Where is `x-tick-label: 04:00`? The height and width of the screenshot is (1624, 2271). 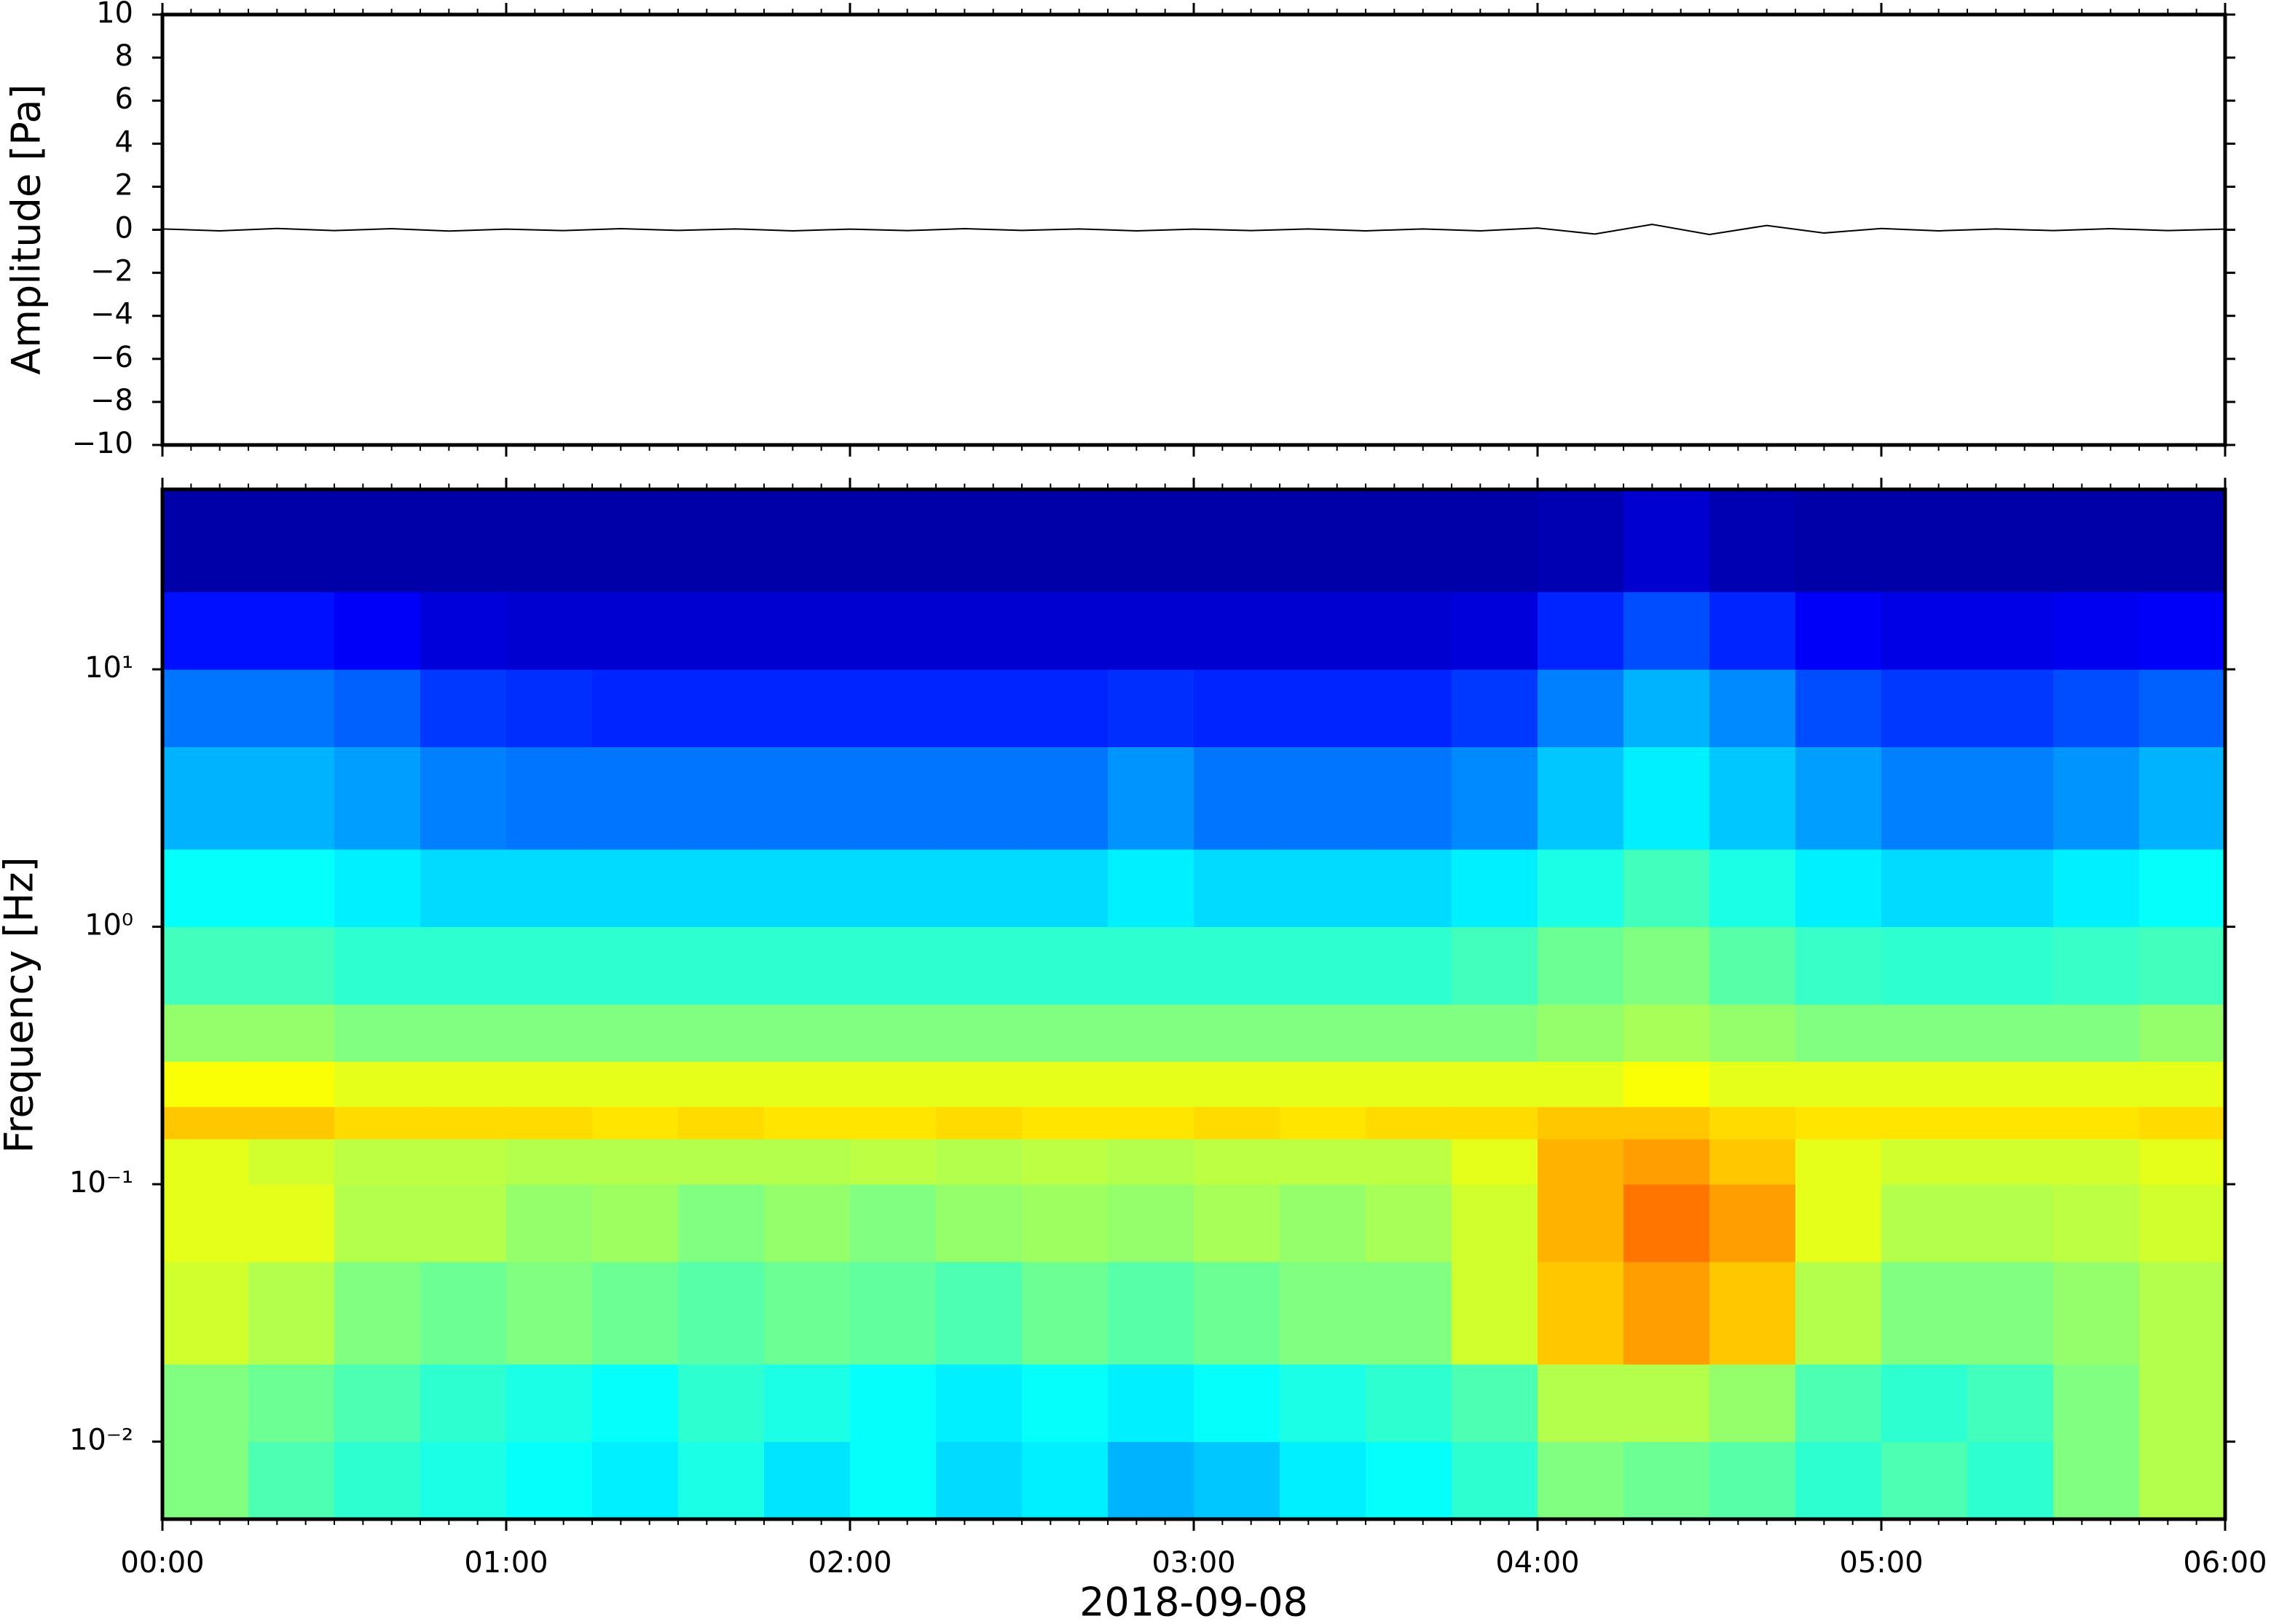 x-tick-label: 04:00 is located at coordinates (1537, 1563).